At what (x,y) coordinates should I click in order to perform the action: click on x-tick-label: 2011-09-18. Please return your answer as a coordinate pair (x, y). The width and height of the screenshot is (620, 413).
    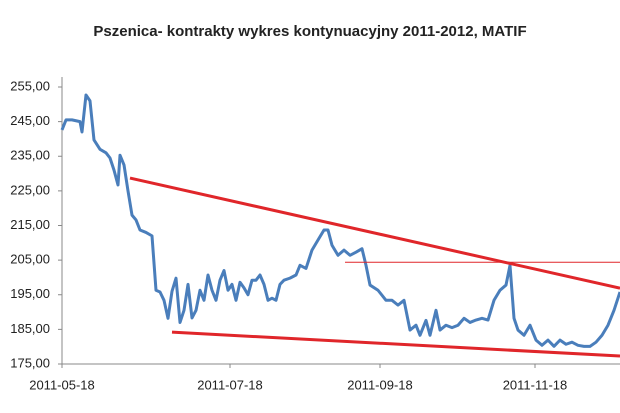
    Looking at the image, I should click on (380, 384).